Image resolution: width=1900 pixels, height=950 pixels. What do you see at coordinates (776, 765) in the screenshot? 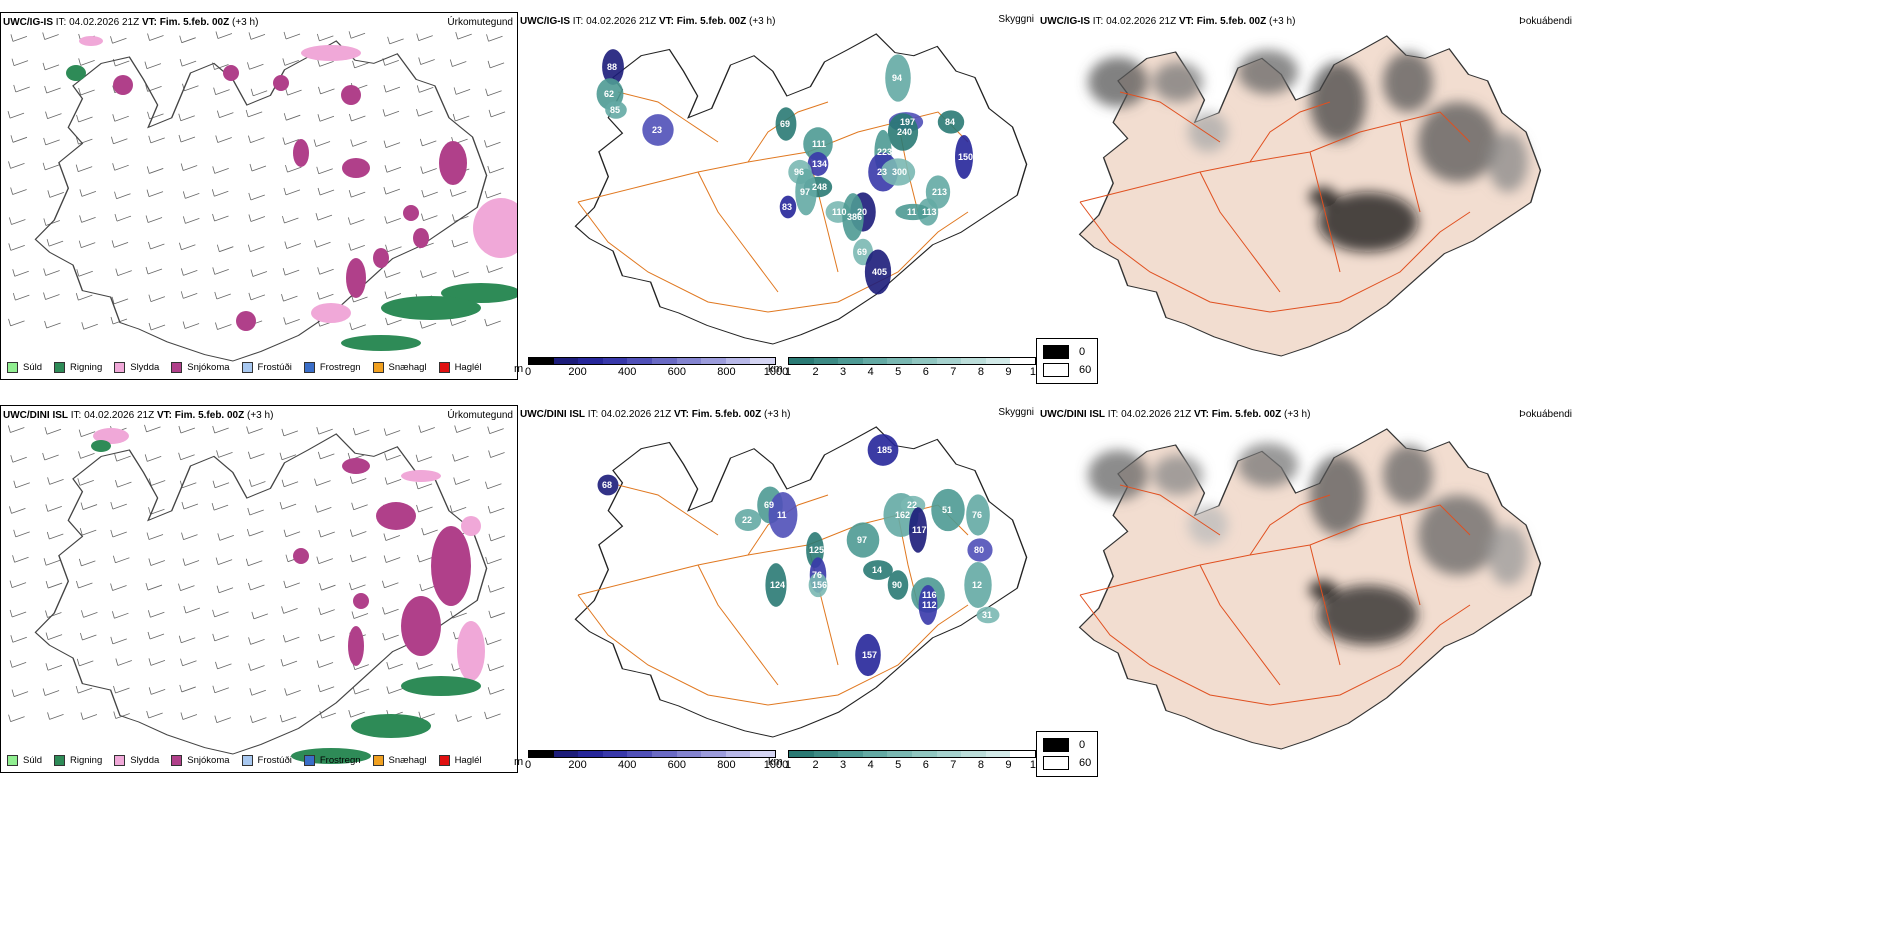
I see `colorbar-tick-label: 1000` at bounding box center [776, 765].